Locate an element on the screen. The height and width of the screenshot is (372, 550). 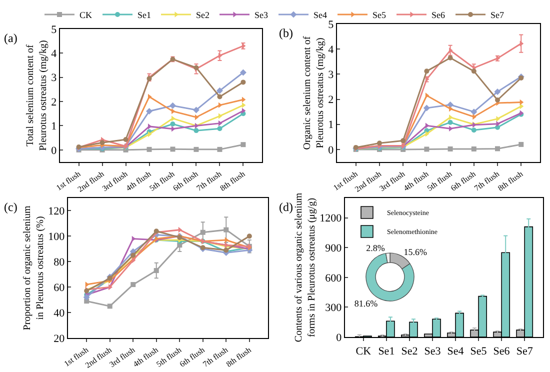
x-tick-label: Se3 is located at coordinates (433, 351).